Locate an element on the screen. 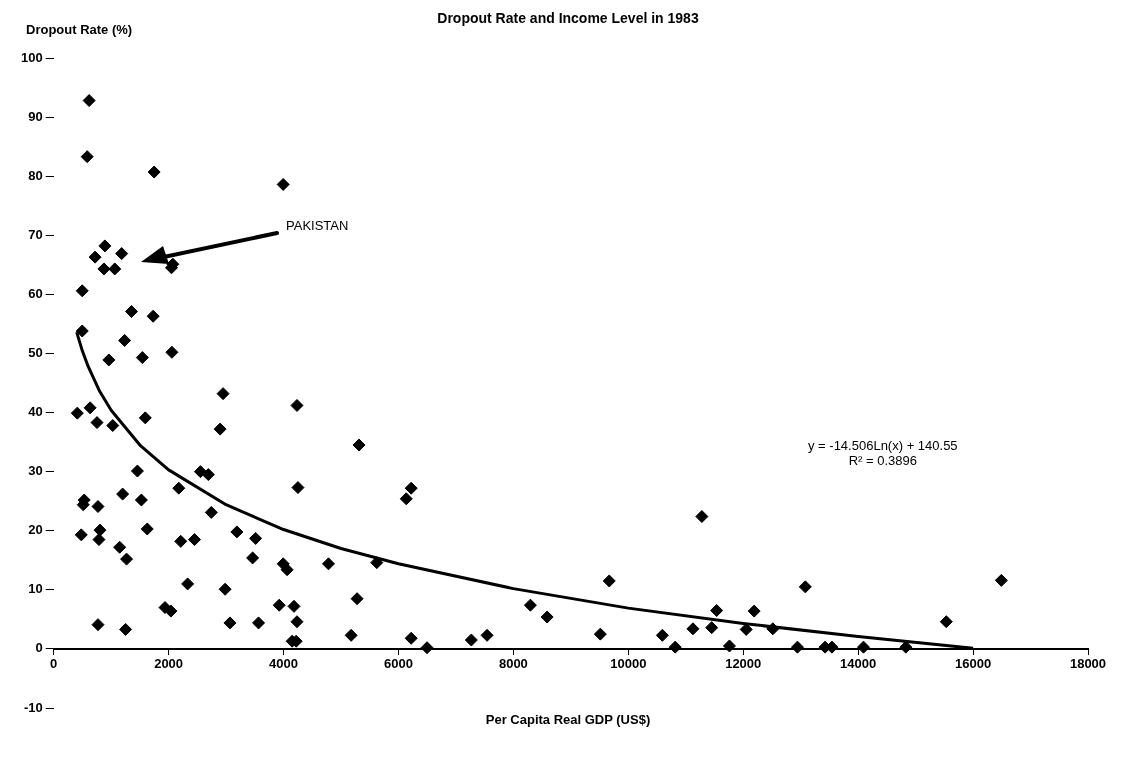 The height and width of the screenshot is (762, 1136). x-tick-label: 6000 is located at coordinates (398, 664).